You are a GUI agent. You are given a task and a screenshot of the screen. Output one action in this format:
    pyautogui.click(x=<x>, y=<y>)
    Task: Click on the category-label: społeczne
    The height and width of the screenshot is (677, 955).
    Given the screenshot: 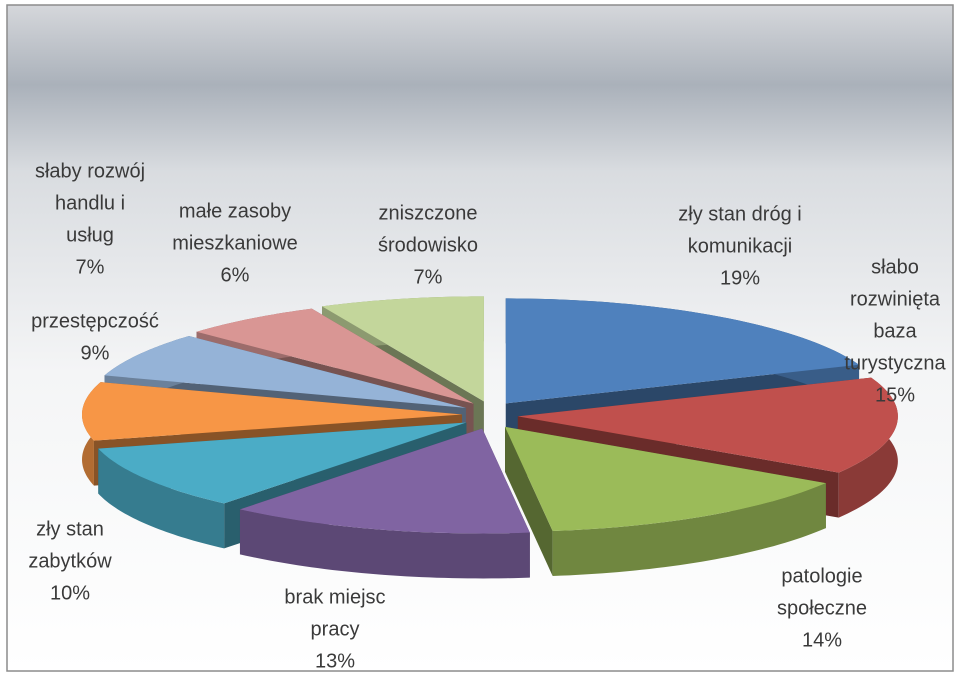 What is the action you would take?
    pyautogui.click(x=822, y=608)
    